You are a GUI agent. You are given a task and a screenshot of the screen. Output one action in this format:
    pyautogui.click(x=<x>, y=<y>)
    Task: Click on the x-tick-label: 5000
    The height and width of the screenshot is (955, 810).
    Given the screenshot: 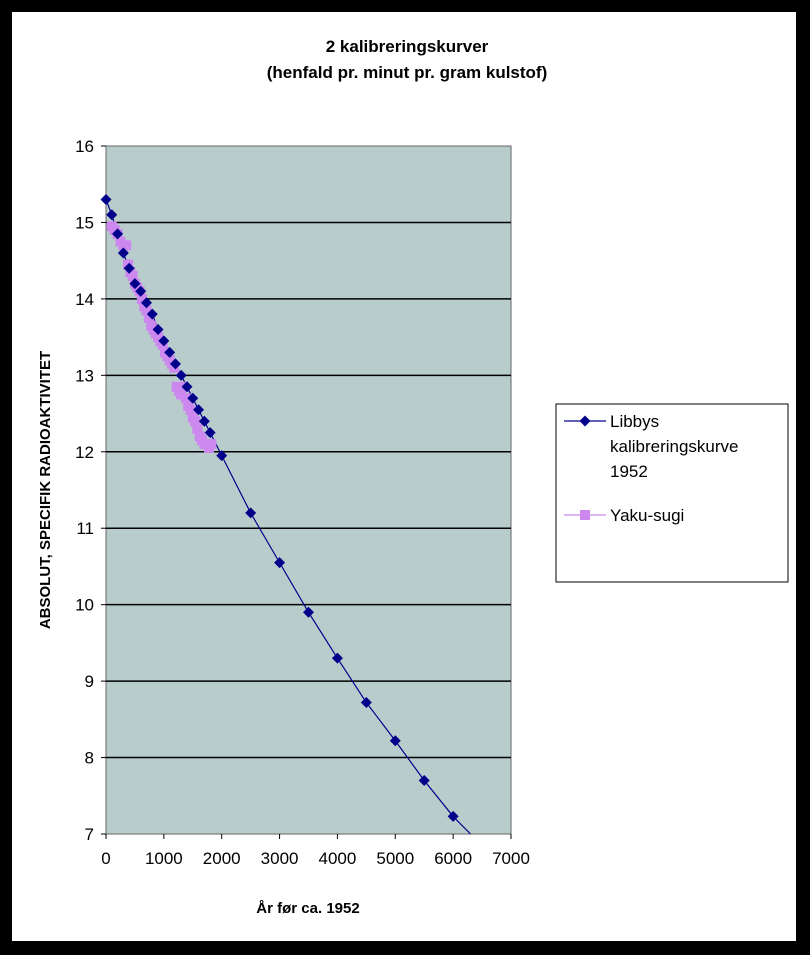 What is the action you would take?
    pyautogui.click(x=395, y=858)
    